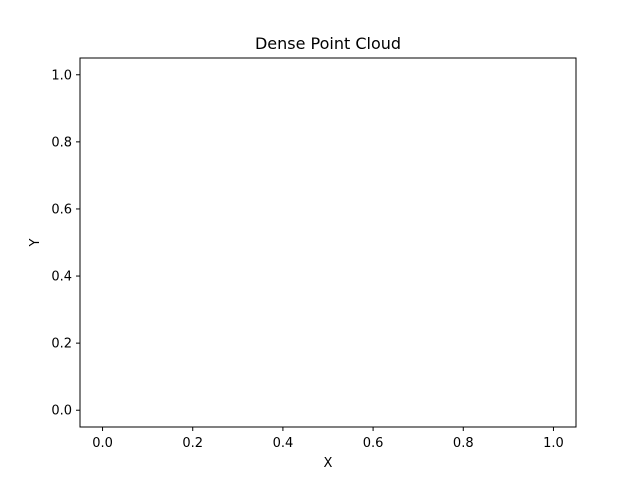 Image resolution: width=640 pixels, height=484 pixels. Describe the element at coordinates (328, 463) in the screenshot. I see `x-axis-label: X` at that location.